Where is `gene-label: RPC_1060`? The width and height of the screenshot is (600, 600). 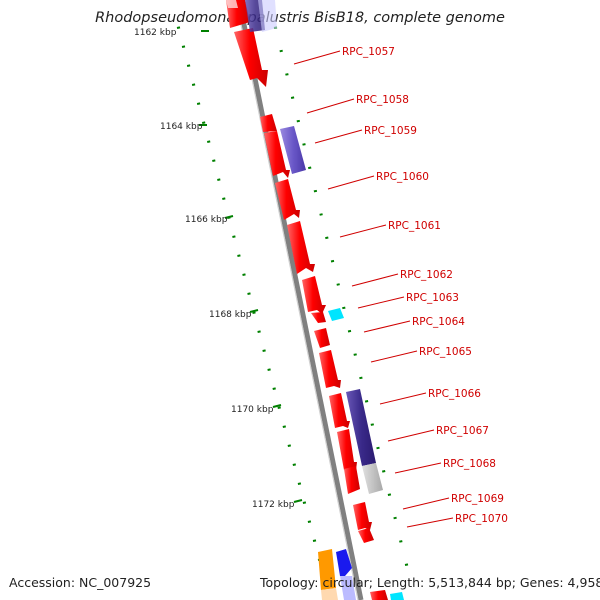 gene-label: RPC_1060 is located at coordinates (402, 177).